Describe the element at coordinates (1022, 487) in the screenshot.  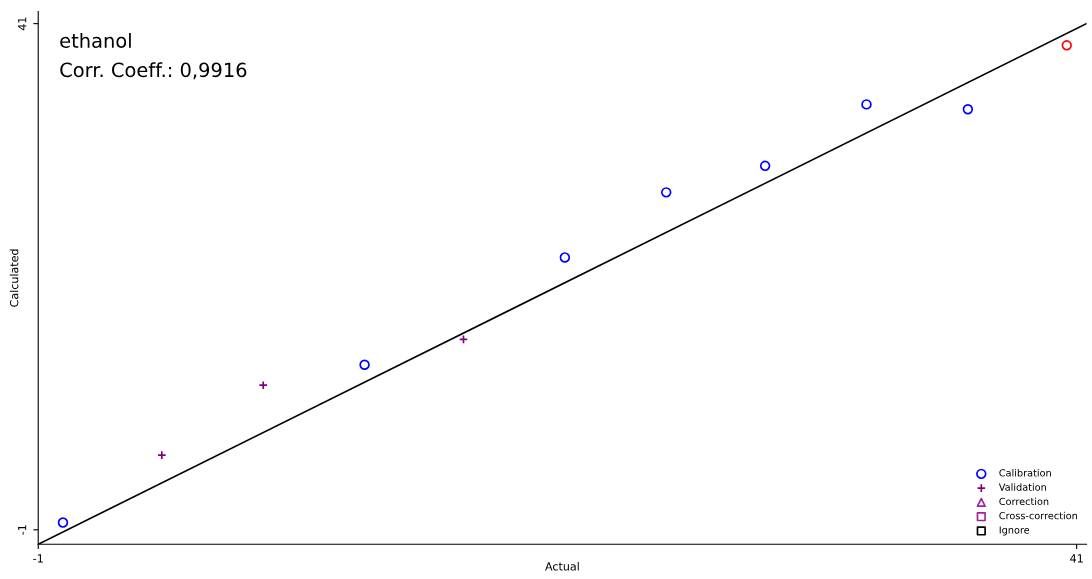
I see `legend-label: Validation` at that location.